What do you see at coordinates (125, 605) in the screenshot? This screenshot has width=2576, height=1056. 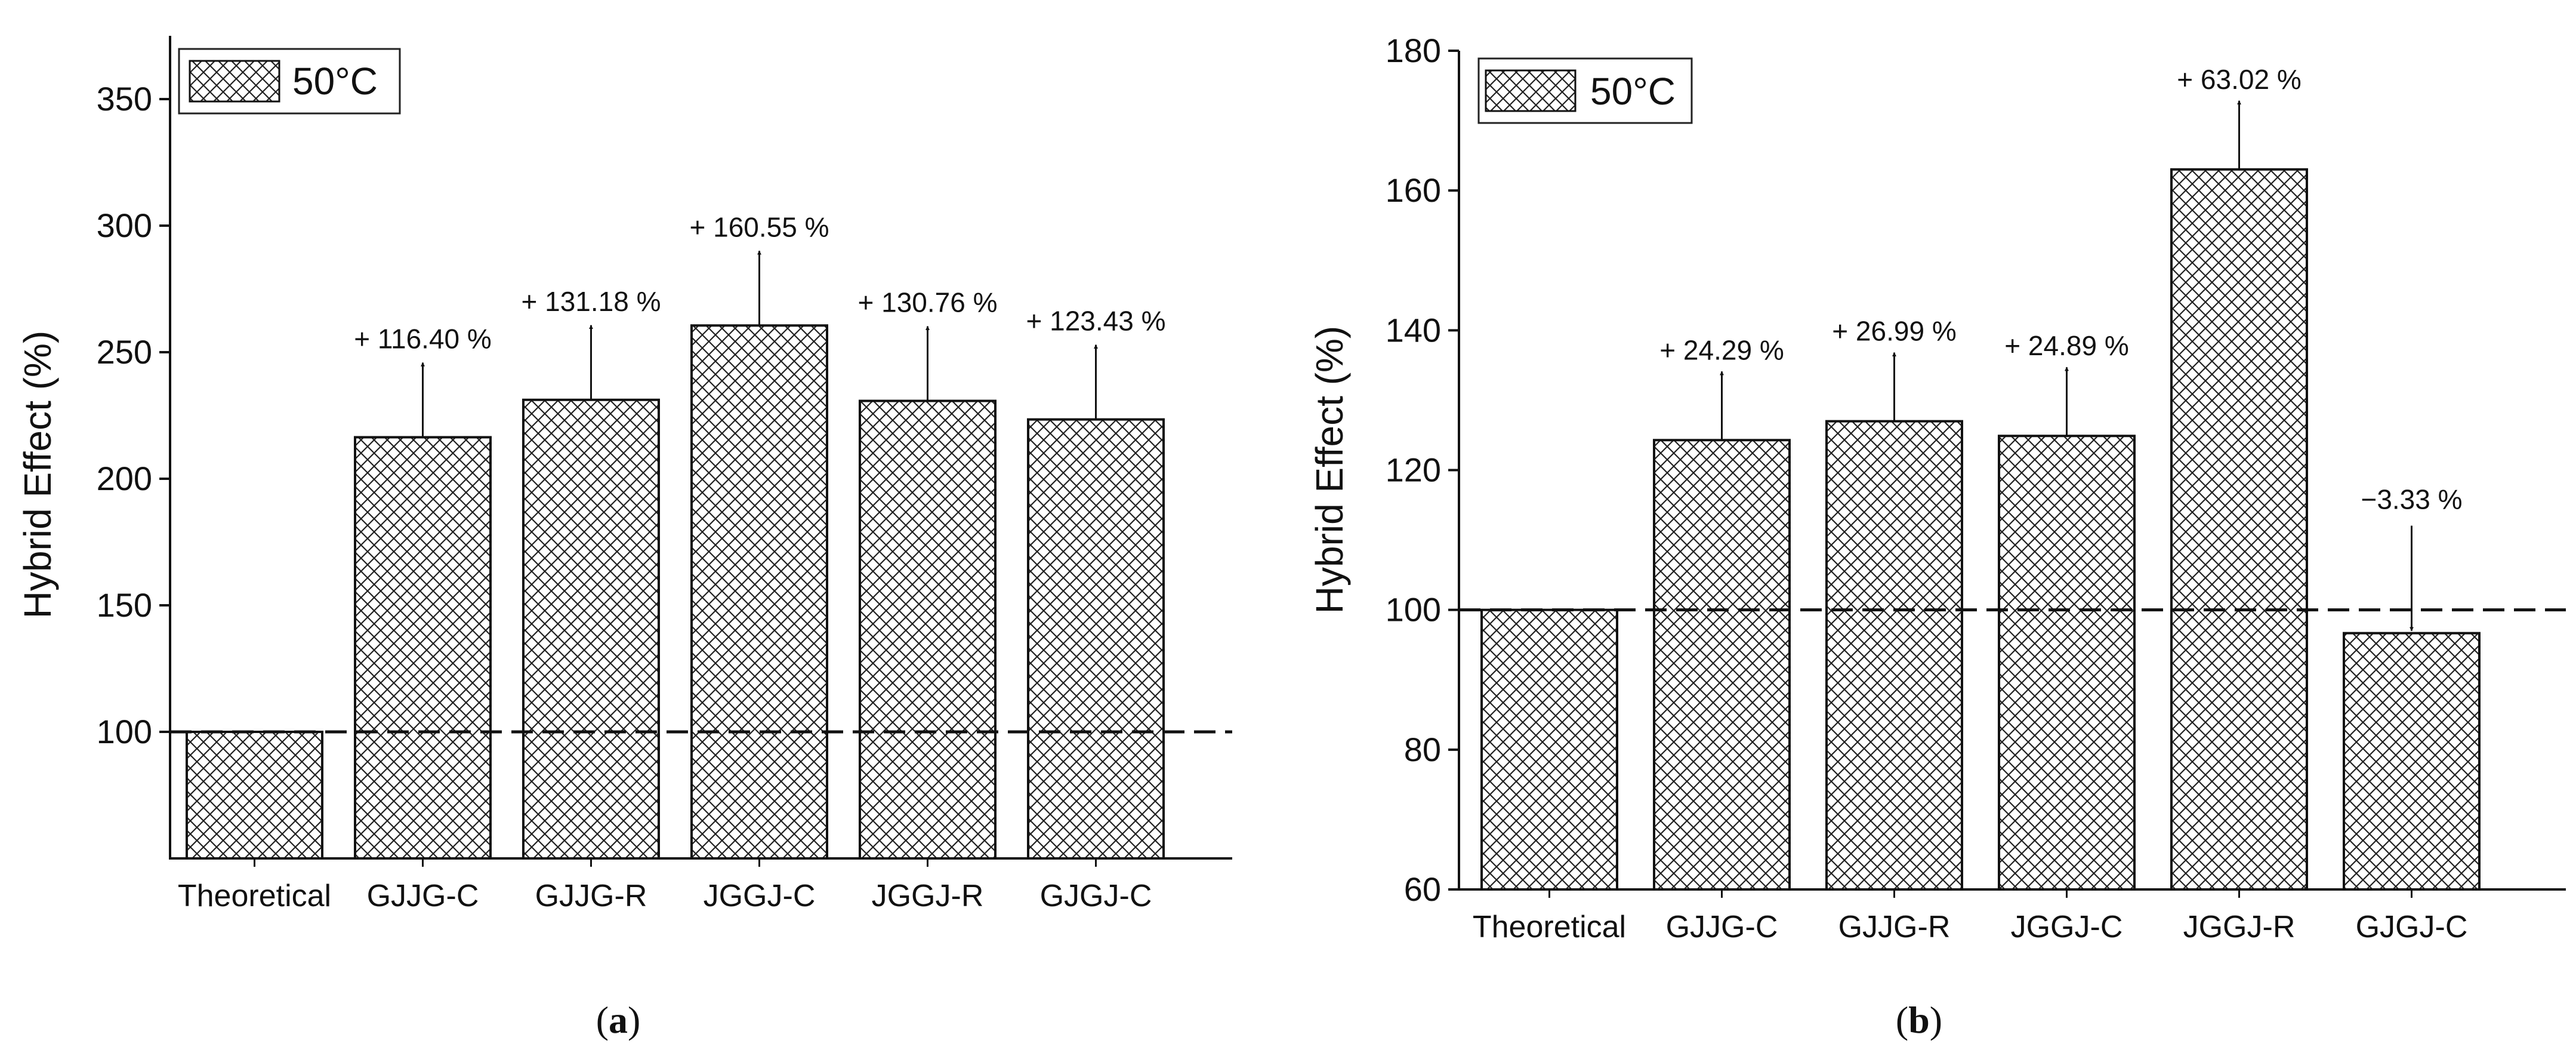 I see `y-tick-label: 150` at bounding box center [125, 605].